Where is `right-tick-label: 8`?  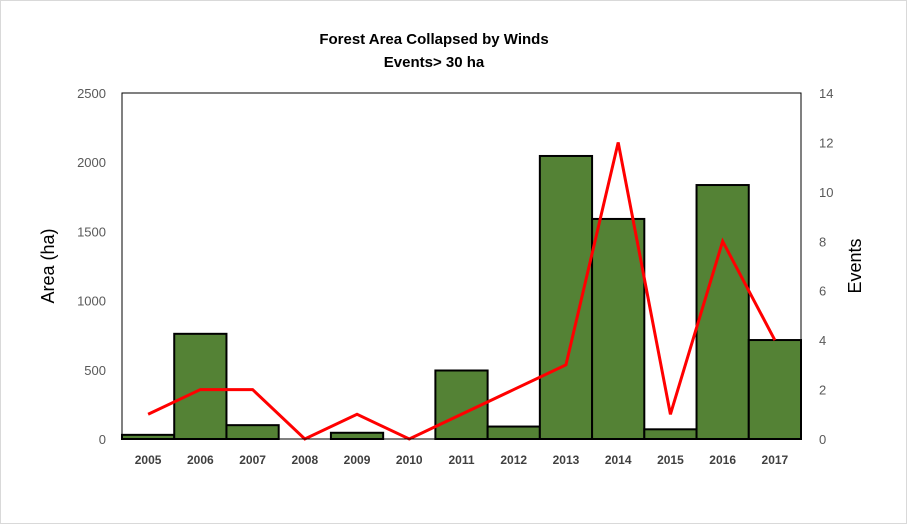 right-tick-label: 8 is located at coordinates (822, 241).